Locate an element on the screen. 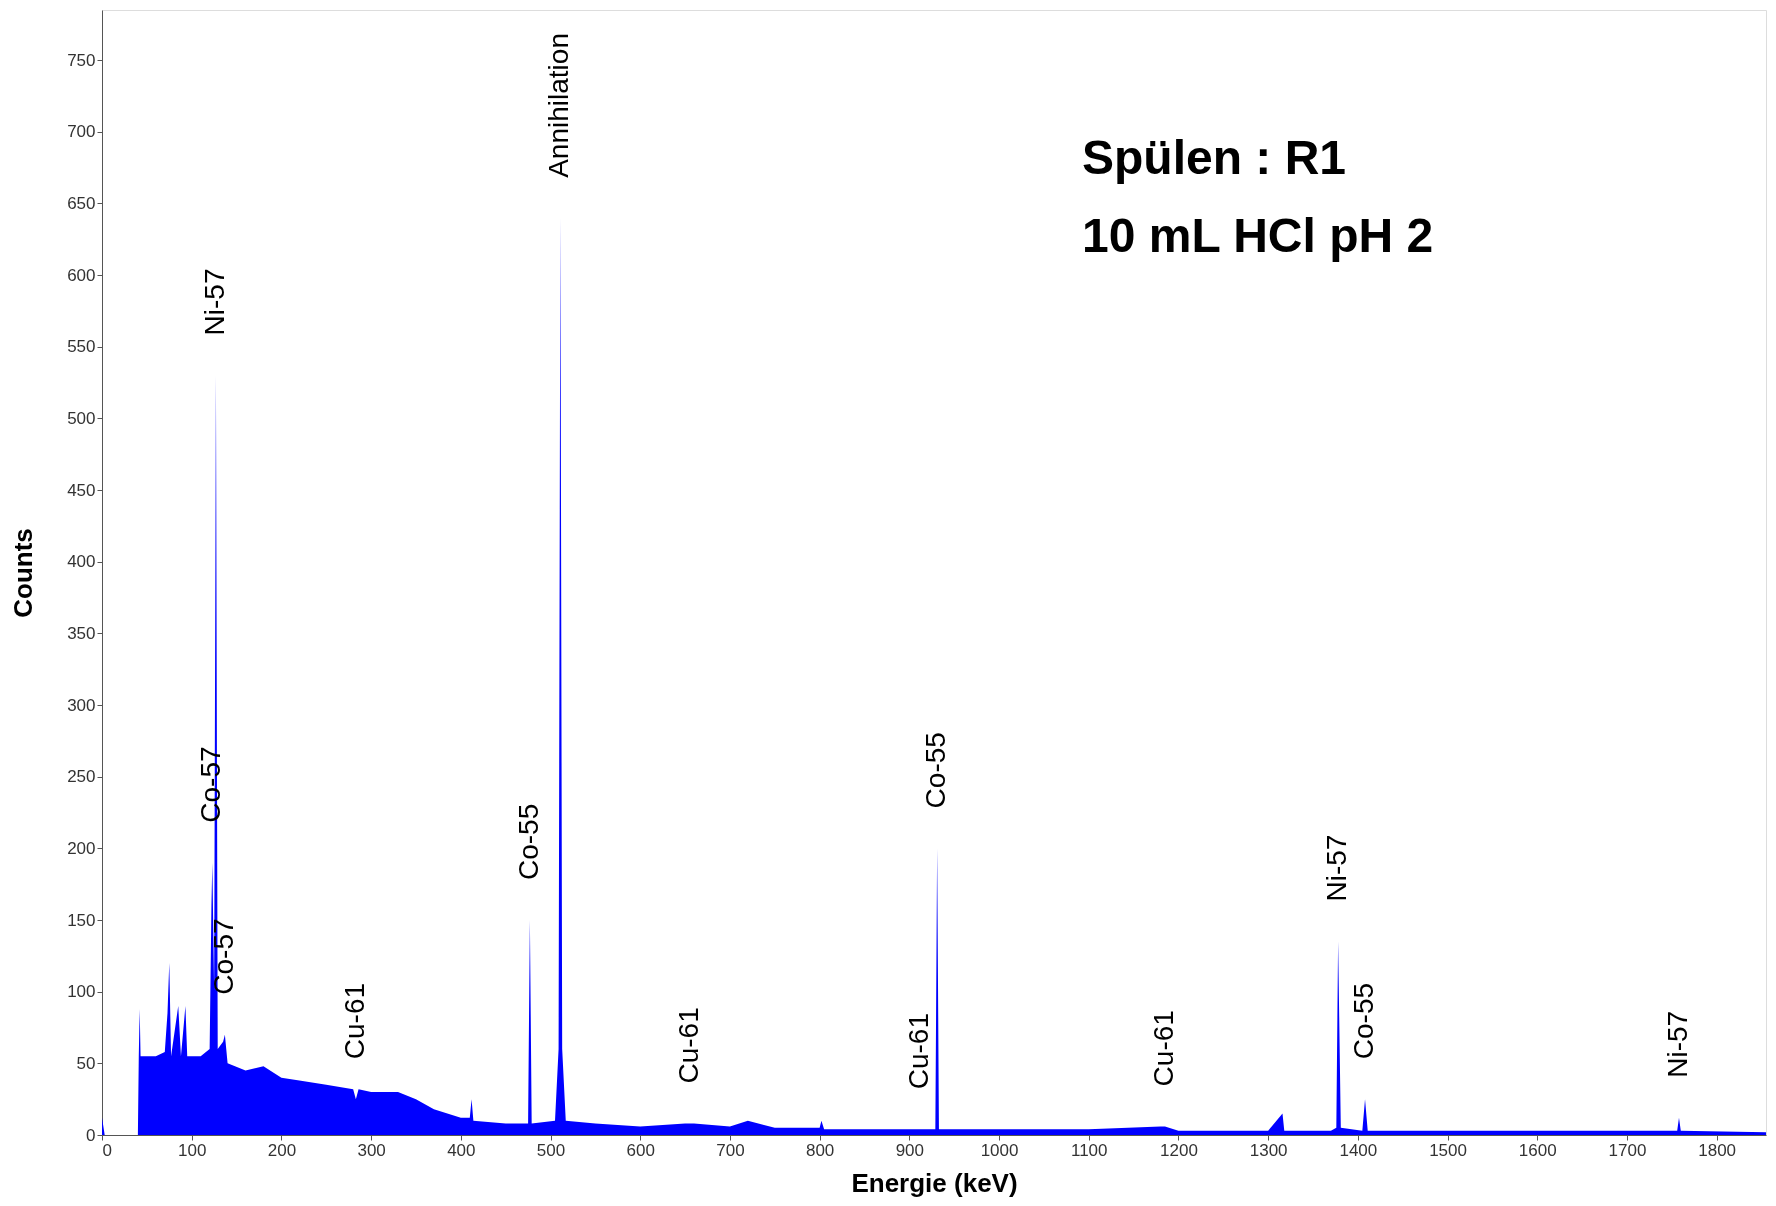 This screenshot has width=1776, height=1206. x-tick-label: 1000 is located at coordinates (999, 1150).